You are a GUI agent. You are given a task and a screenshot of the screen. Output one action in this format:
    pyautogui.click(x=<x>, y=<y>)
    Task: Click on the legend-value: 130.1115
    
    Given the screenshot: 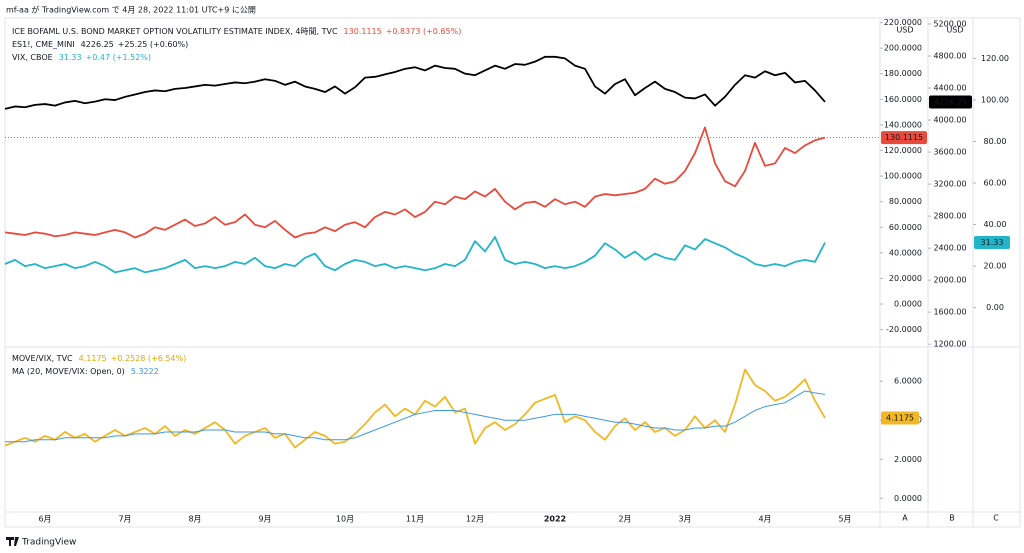 What is the action you would take?
    pyautogui.click(x=363, y=31)
    